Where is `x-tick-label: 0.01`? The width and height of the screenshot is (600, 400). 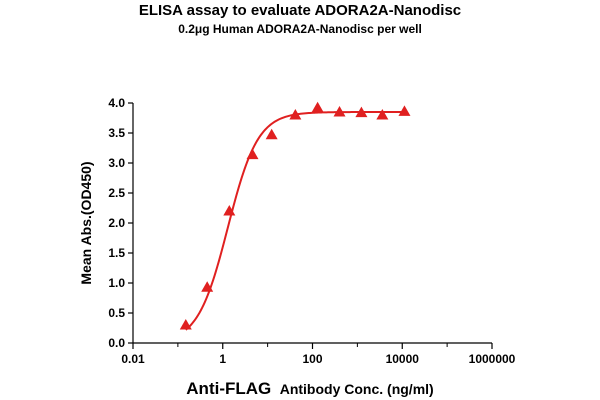 x-tick-label: 0.01 is located at coordinates (133, 359).